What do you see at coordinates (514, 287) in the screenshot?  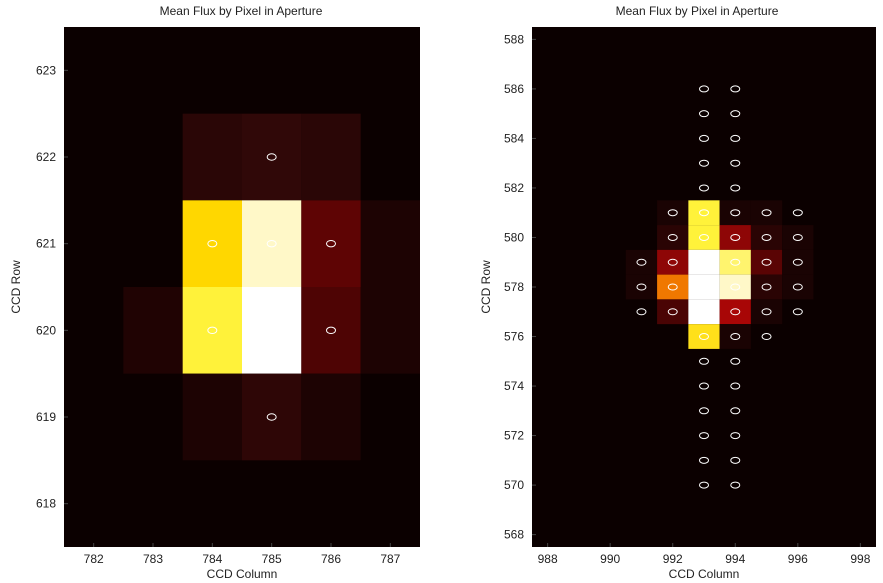 I see `y-tick-label: 578` at bounding box center [514, 287].